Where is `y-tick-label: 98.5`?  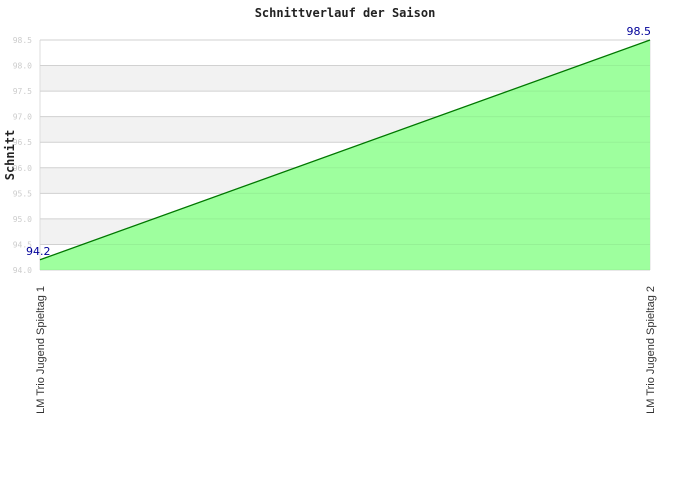 y-tick-label: 98.5 is located at coordinates (22, 40).